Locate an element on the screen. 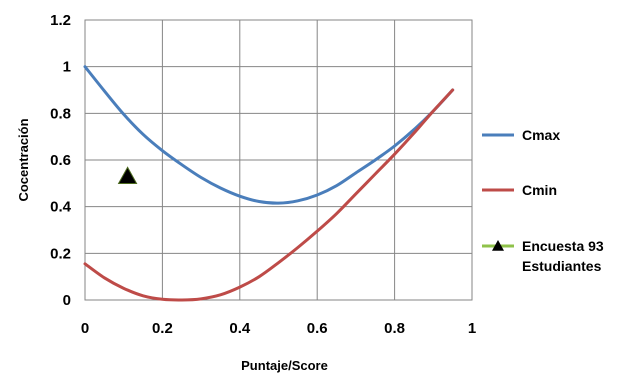 The height and width of the screenshot is (376, 630). legend-label: Cmax is located at coordinates (541, 135).